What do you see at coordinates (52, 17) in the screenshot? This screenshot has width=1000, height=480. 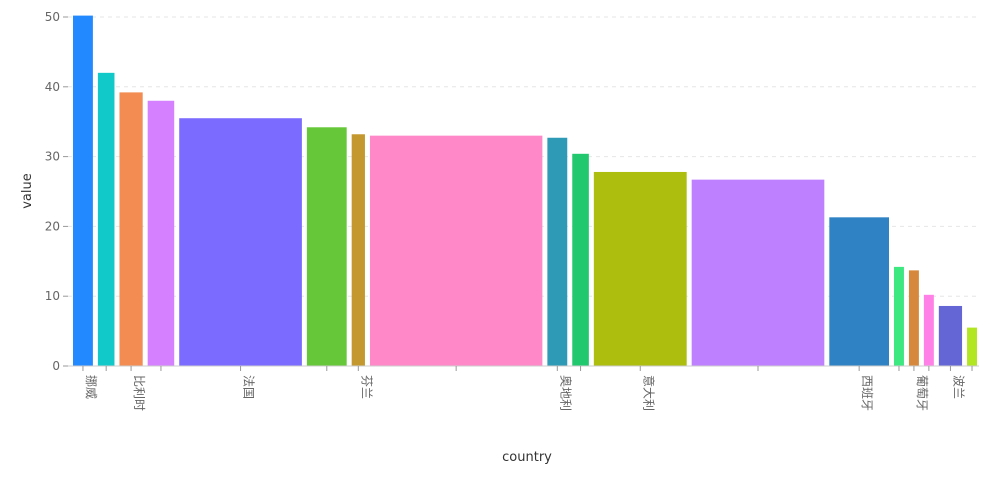 I see `y-tick-label: 50` at bounding box center [52, 17].